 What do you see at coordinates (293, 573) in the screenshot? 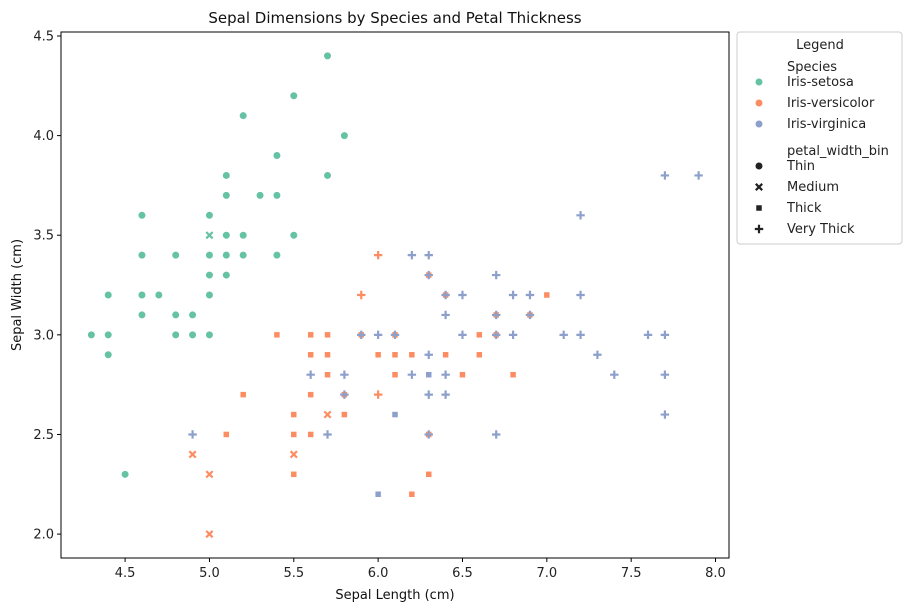
I see `x-tick-label: 5.5` at bounding box center [293, 573].